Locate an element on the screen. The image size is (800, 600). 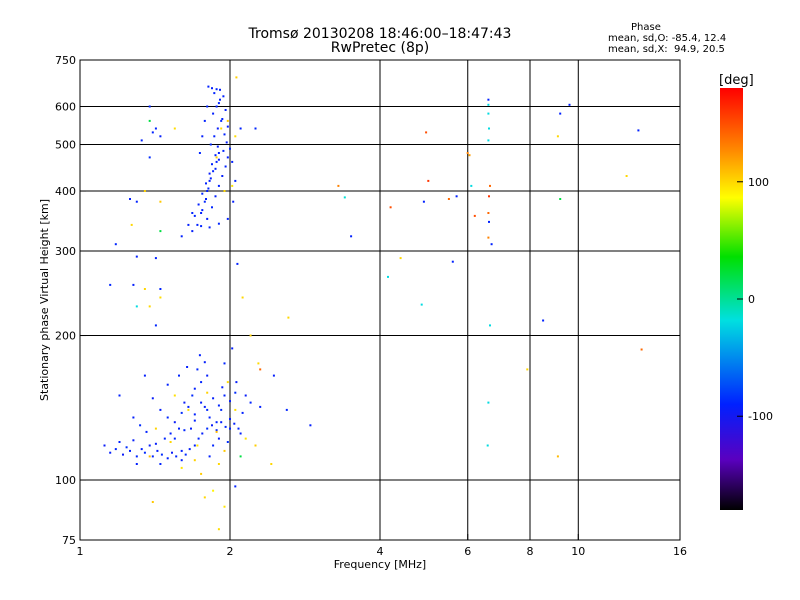
y-tick-label: 100 is located at coordinates (65, 480).